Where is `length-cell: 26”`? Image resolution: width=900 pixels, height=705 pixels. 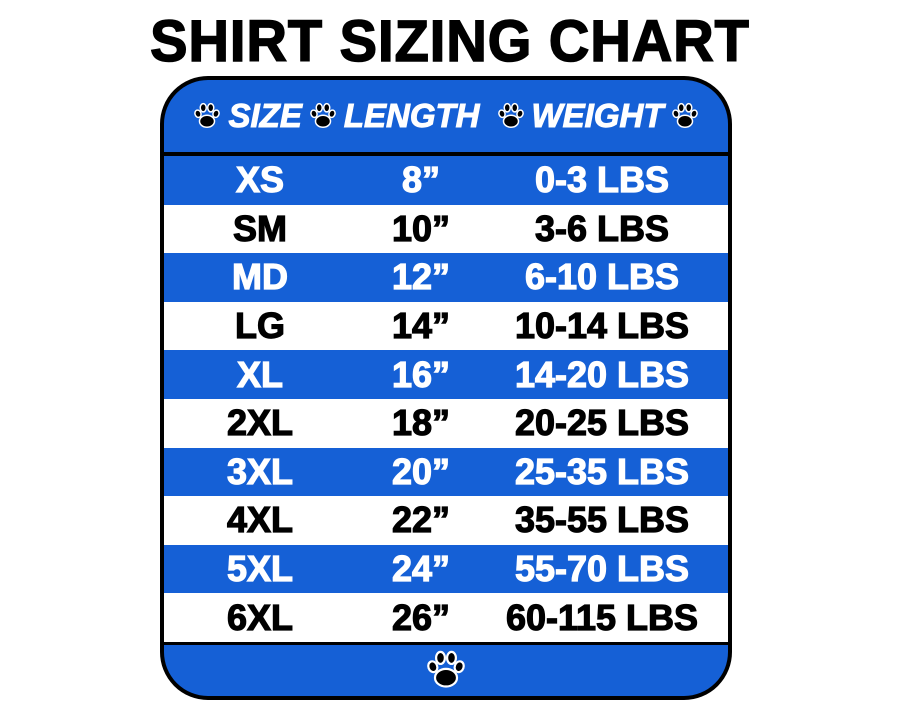 length-cell: 26” is located at coordinates (421, 617).